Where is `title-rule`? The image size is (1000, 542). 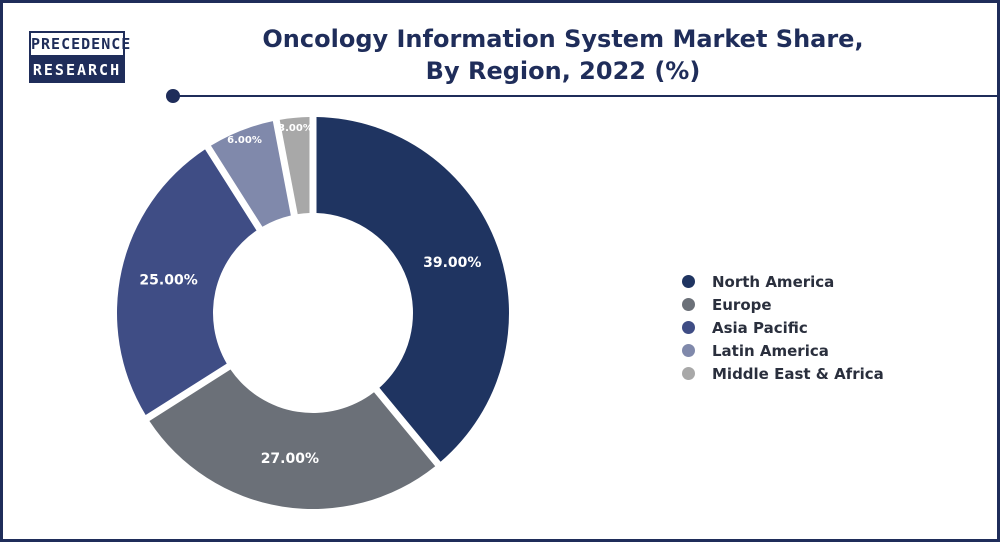
title-rule is located at coordinates (586, 96).